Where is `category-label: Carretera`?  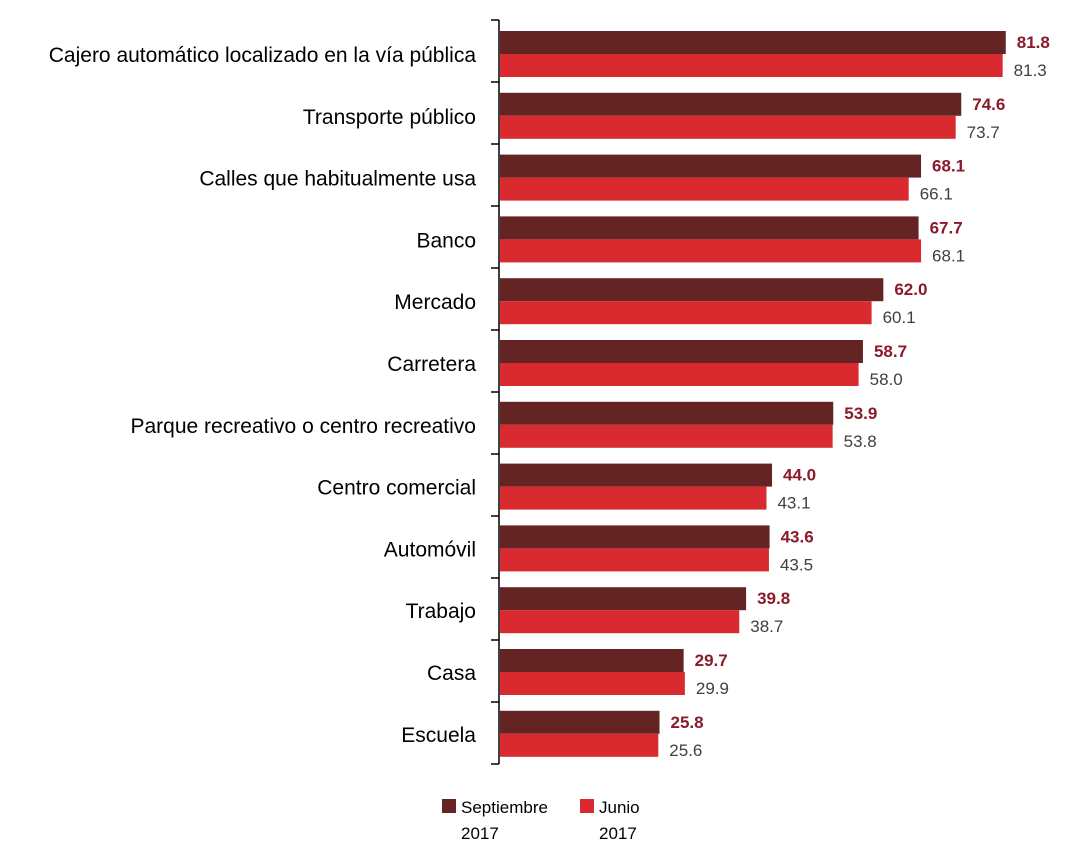 category-label: Carretera is located at coordinates (431, 364).